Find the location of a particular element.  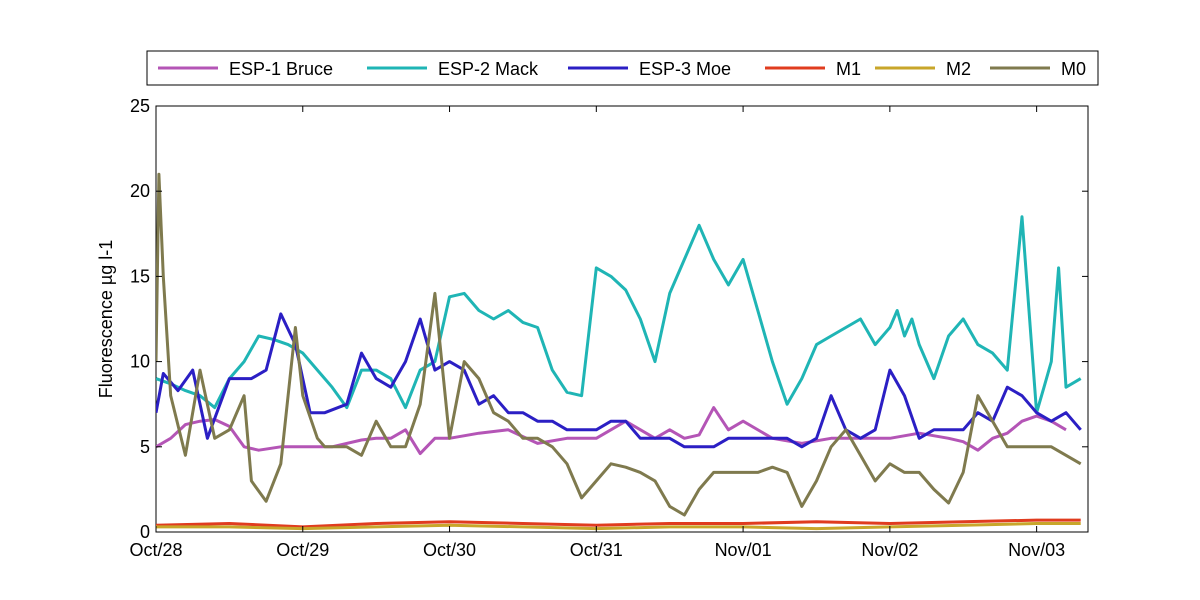

y-tick-label: 25 is located at coordinates (140, 106).